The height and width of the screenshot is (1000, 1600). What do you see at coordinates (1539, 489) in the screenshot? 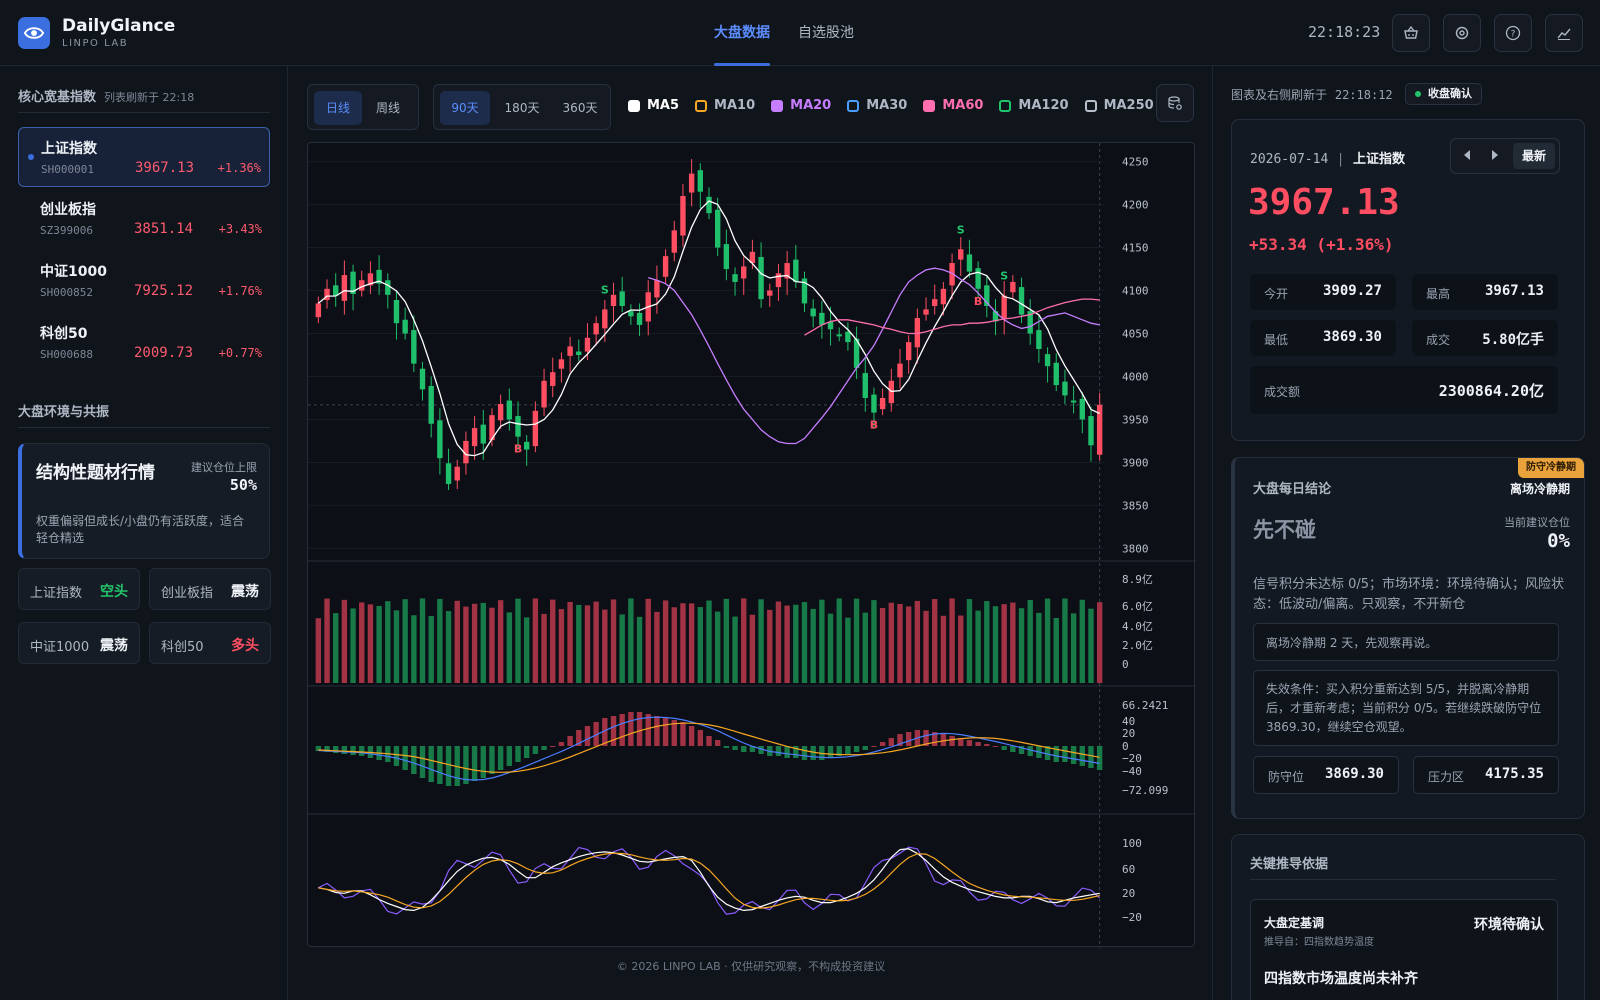
I see `cooldown-tag: 离场冷静期` at bounding box center [1539, 489].